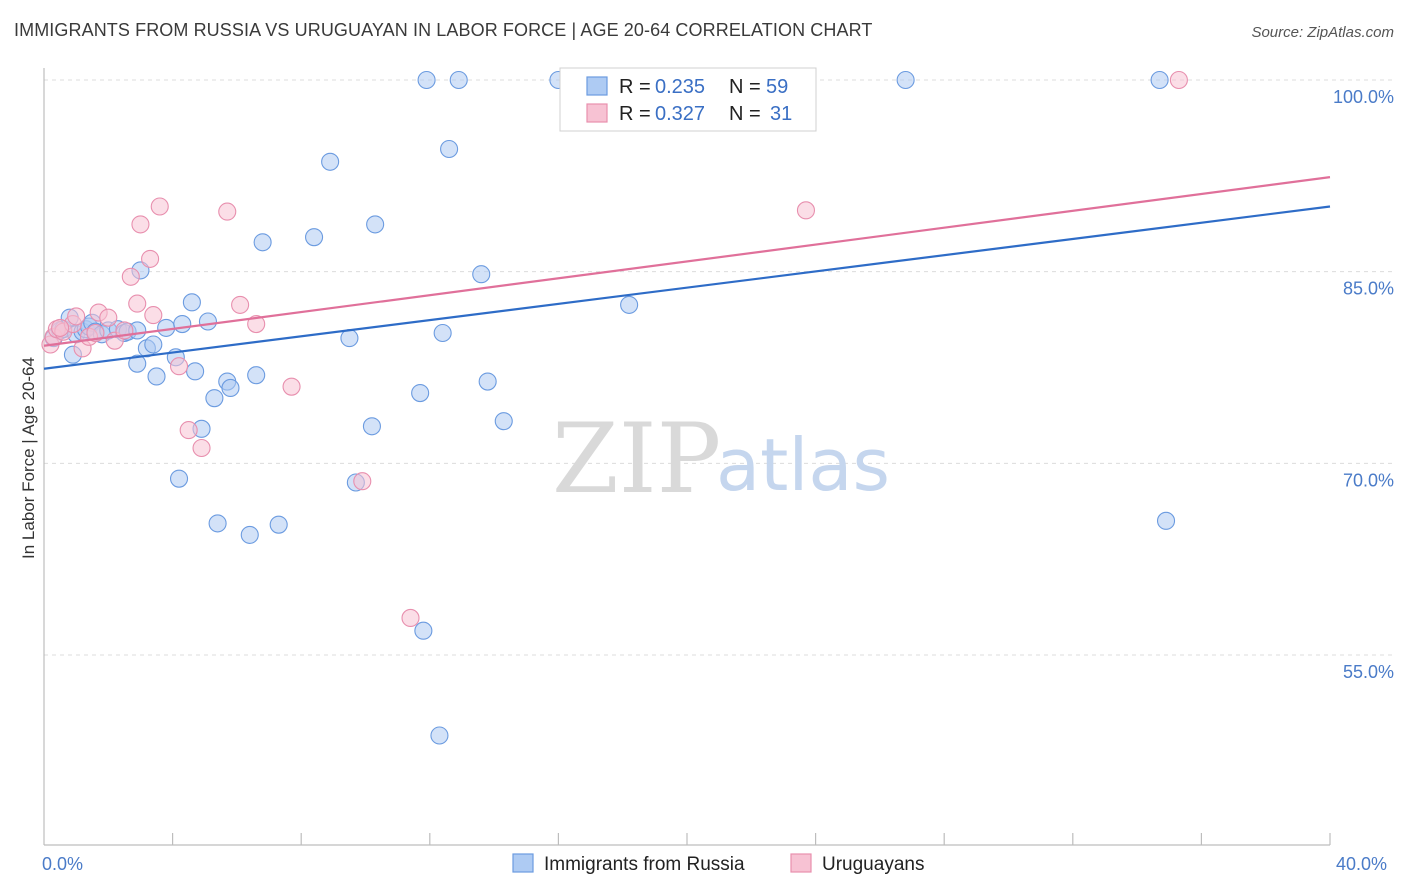 This screenshot has width=1406, height=892. Describe the element at coordinates (680, 87) in the screenshot. I see `legend-r-value-russia: 0.235` at that location.